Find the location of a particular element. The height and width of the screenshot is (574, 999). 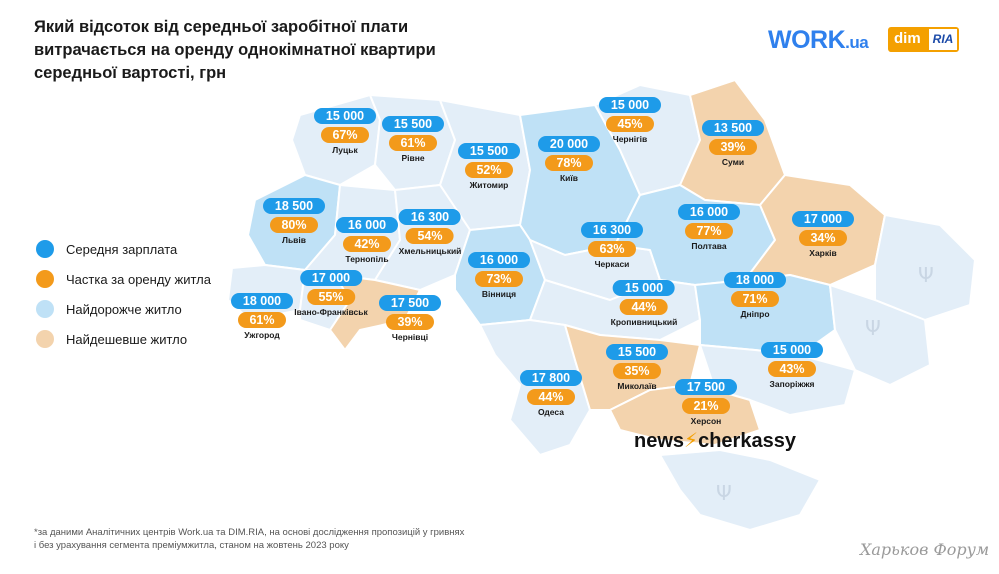

ria-logo-text: RIA is located at coordinates (943, 39).